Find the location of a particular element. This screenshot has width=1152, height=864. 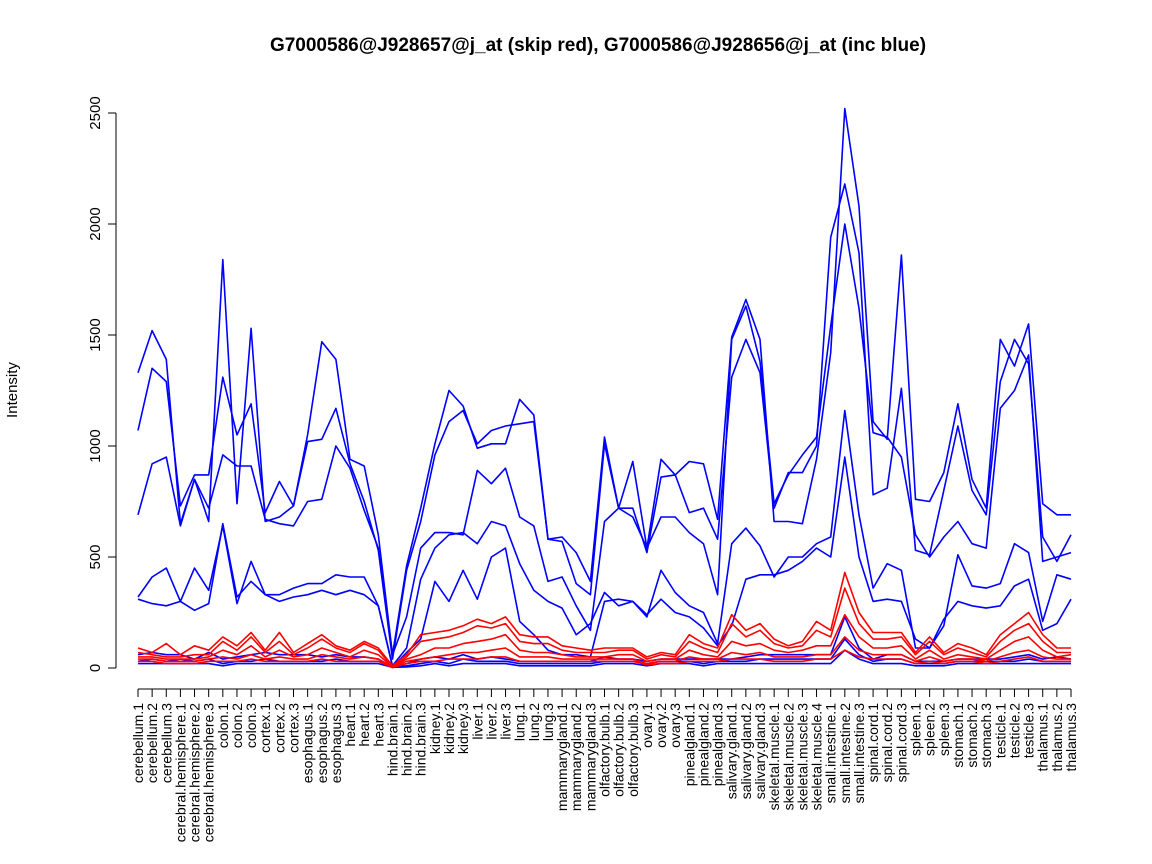

x-tick-label: spleen.1 is located at coordinates (916, 729).